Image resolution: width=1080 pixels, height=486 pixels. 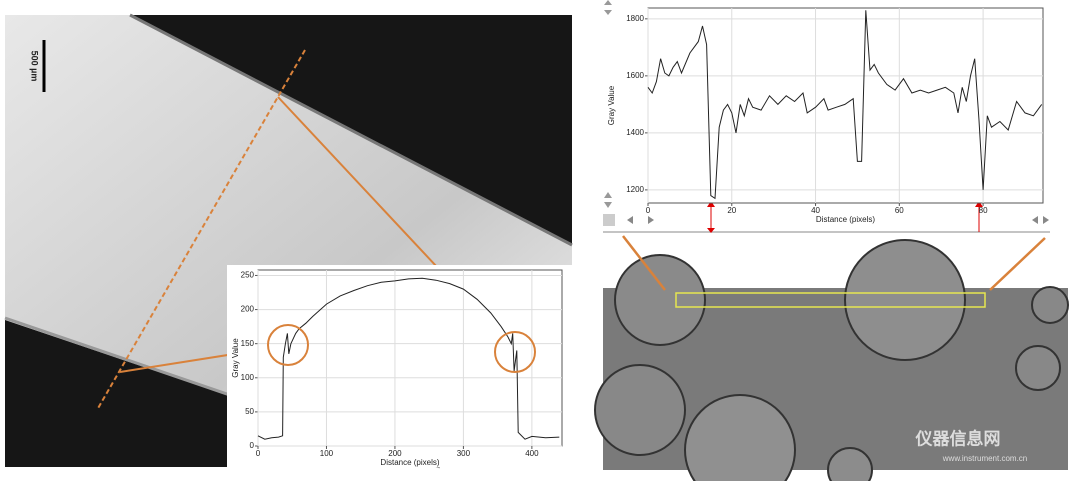 What do you see at coordinates (635, 75) in the screenshot?
I see `y-tick-label: 1600` at bounding box center [635, 75].